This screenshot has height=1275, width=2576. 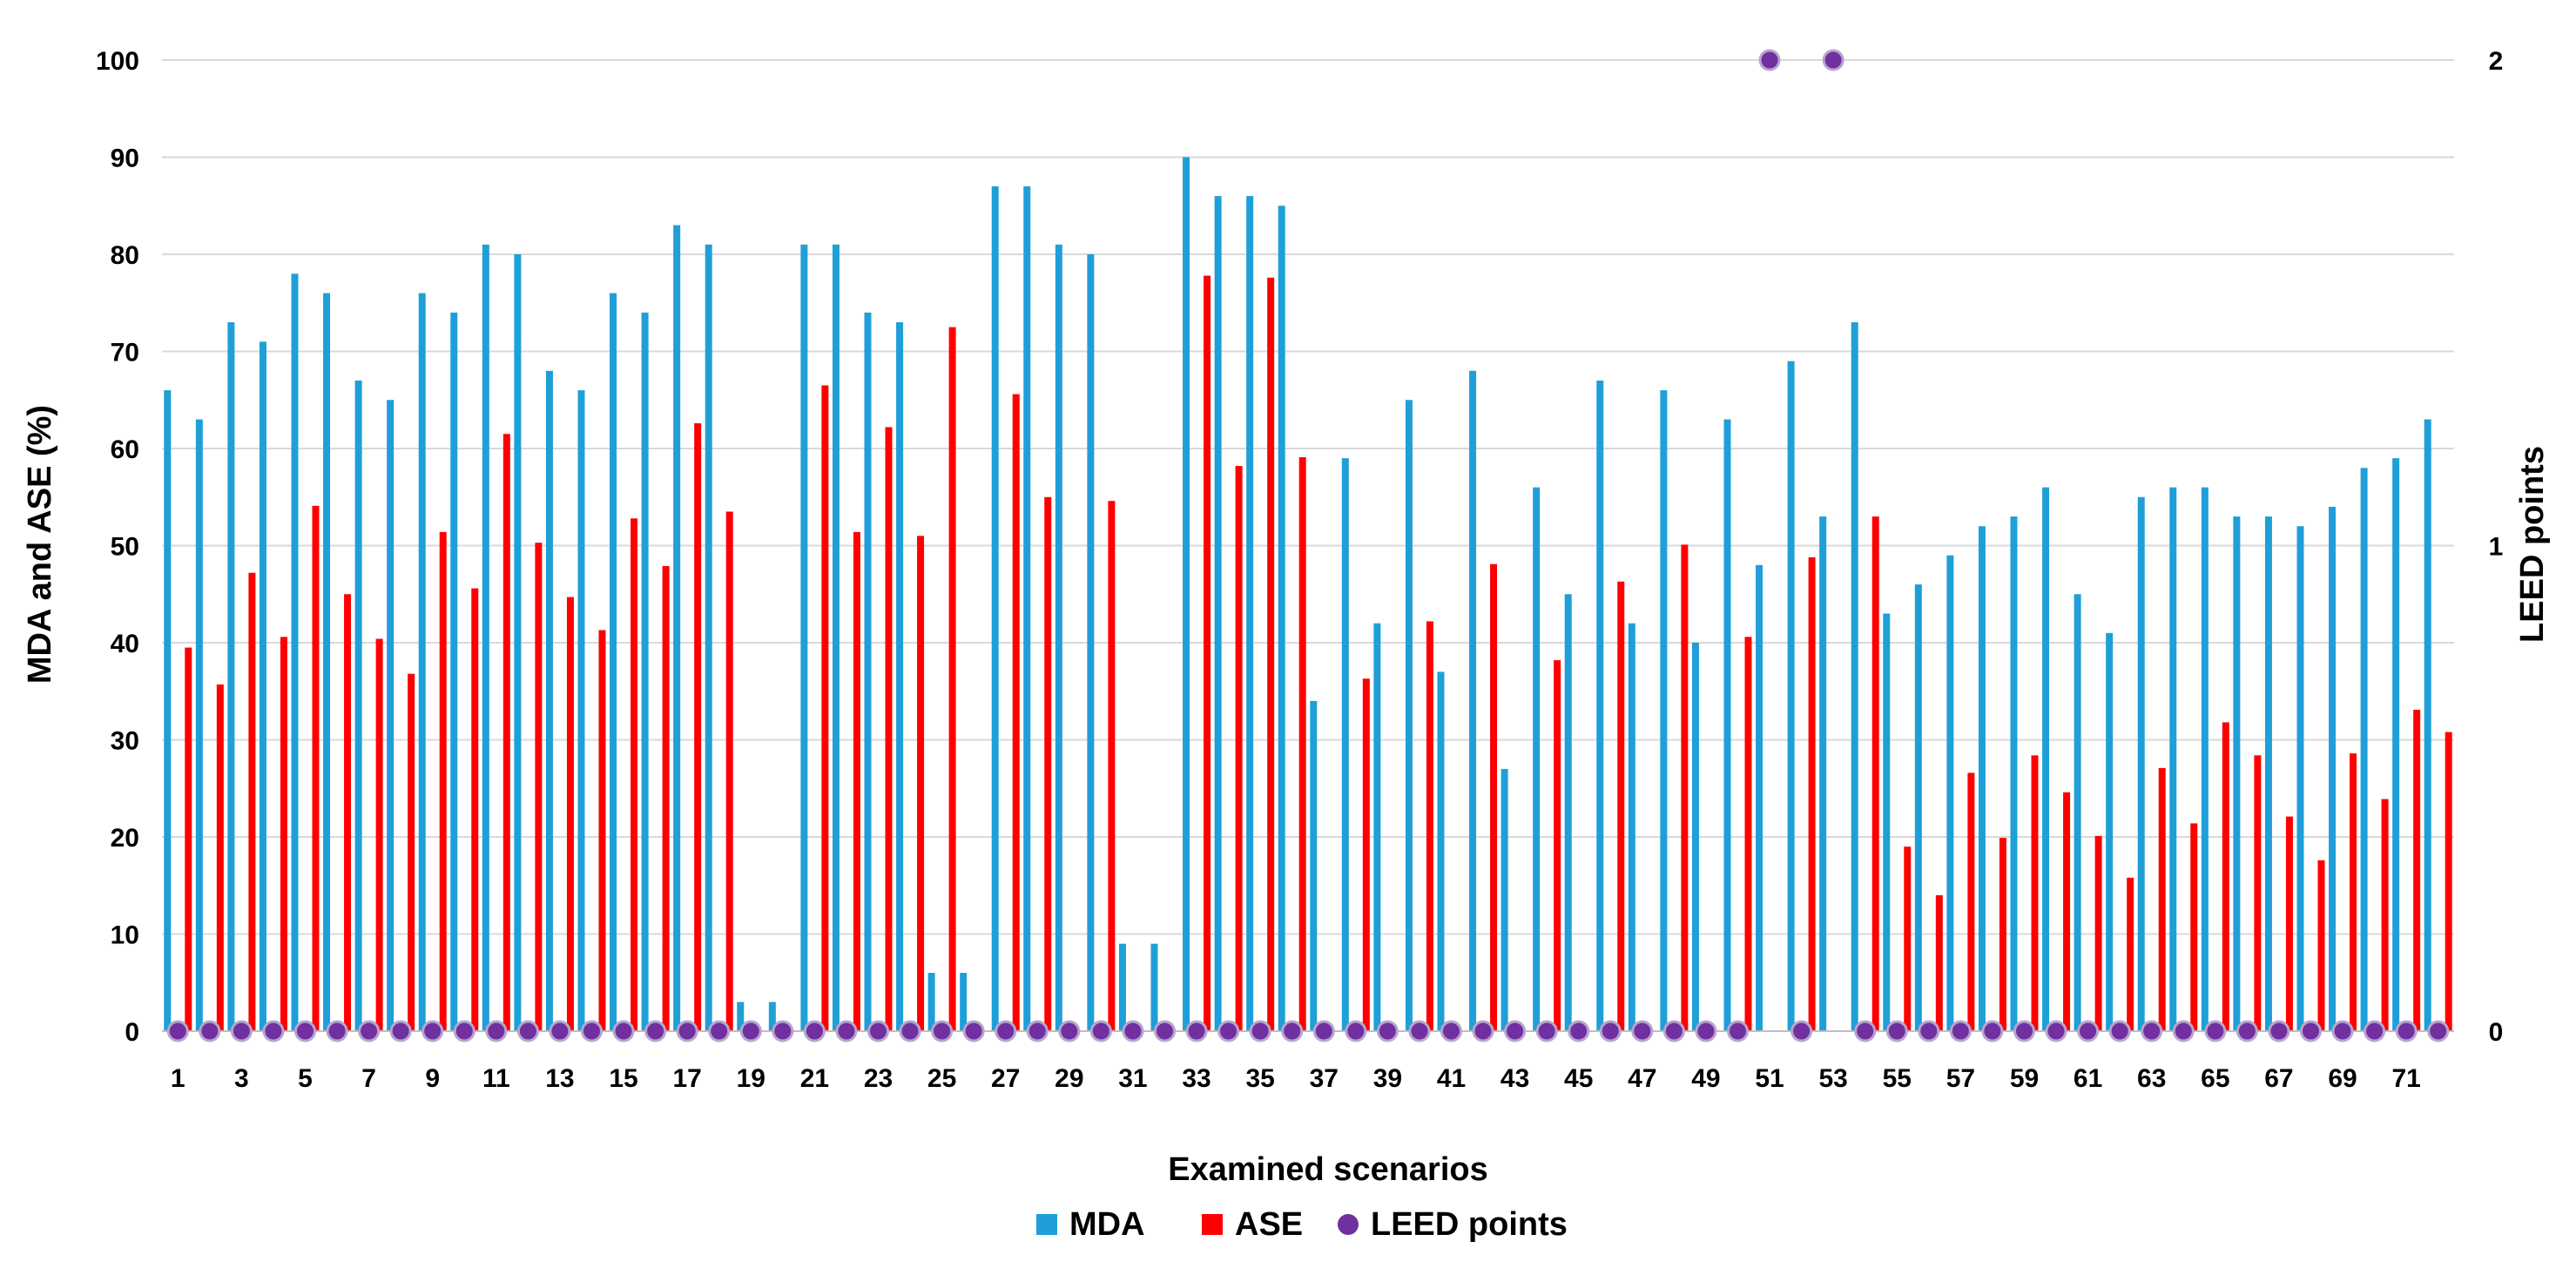 What do you see at coordinates (941, 1078) in the screenshot?
I see `x-tick-label: 25` at bounding box center [941, 1078].